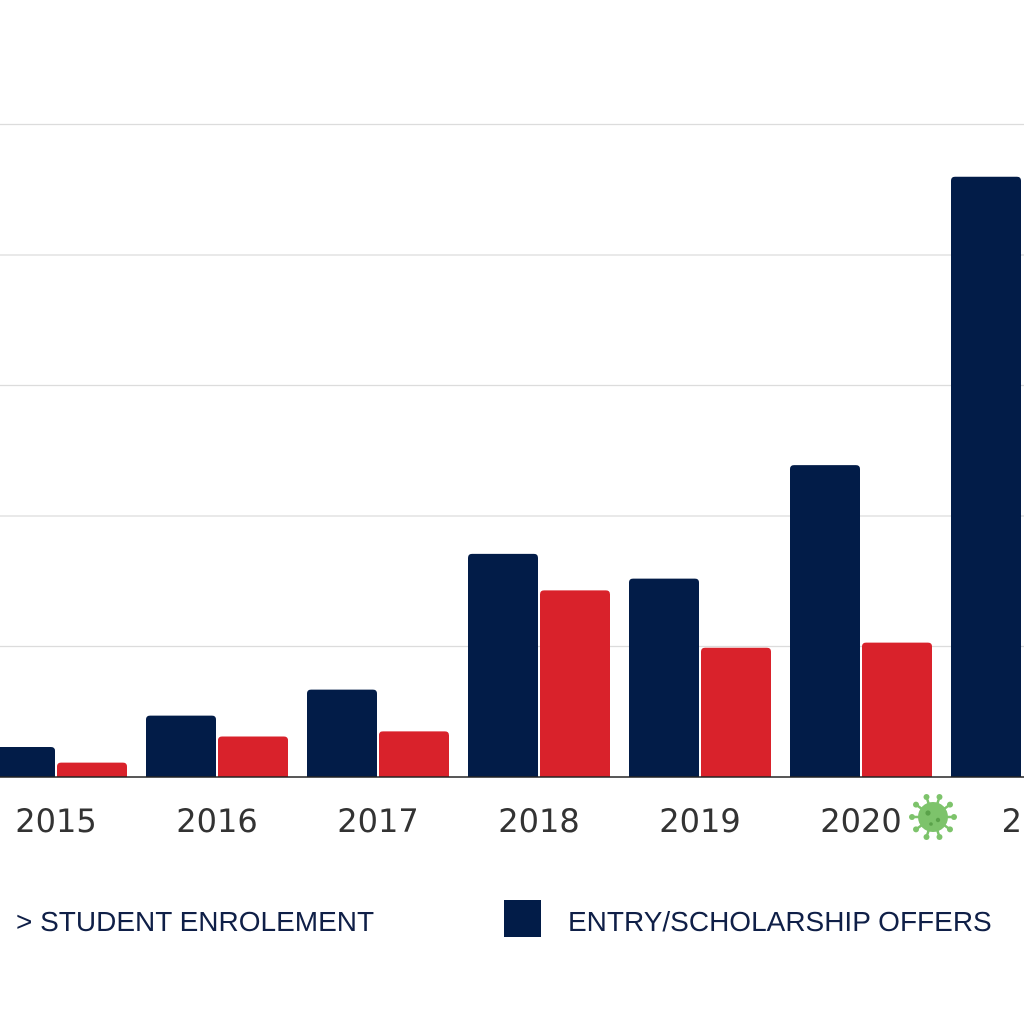 The height and width of the screenshot is (1024, 1024). I want to click on x-tick-label: 2017, so click(377, 821).